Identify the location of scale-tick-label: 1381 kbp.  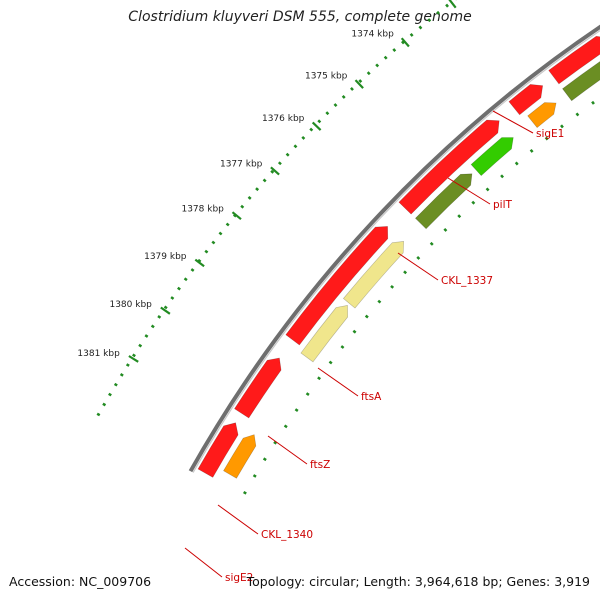
(98, 354).